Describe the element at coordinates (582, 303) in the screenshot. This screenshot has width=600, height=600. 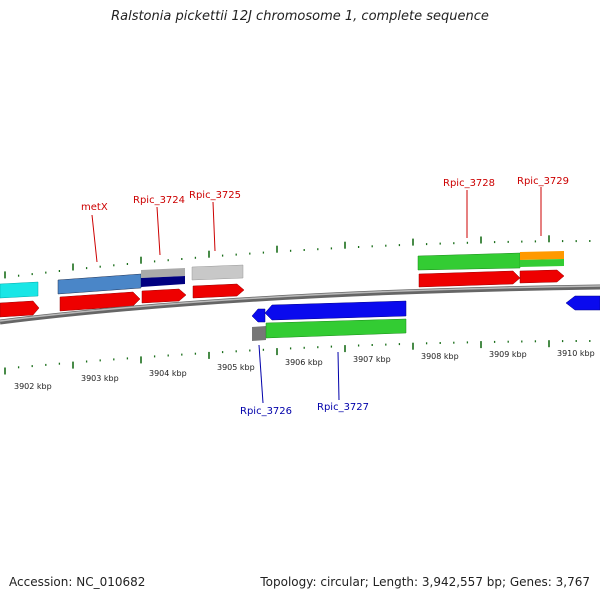
I see `cds-arrow-right` at that location.